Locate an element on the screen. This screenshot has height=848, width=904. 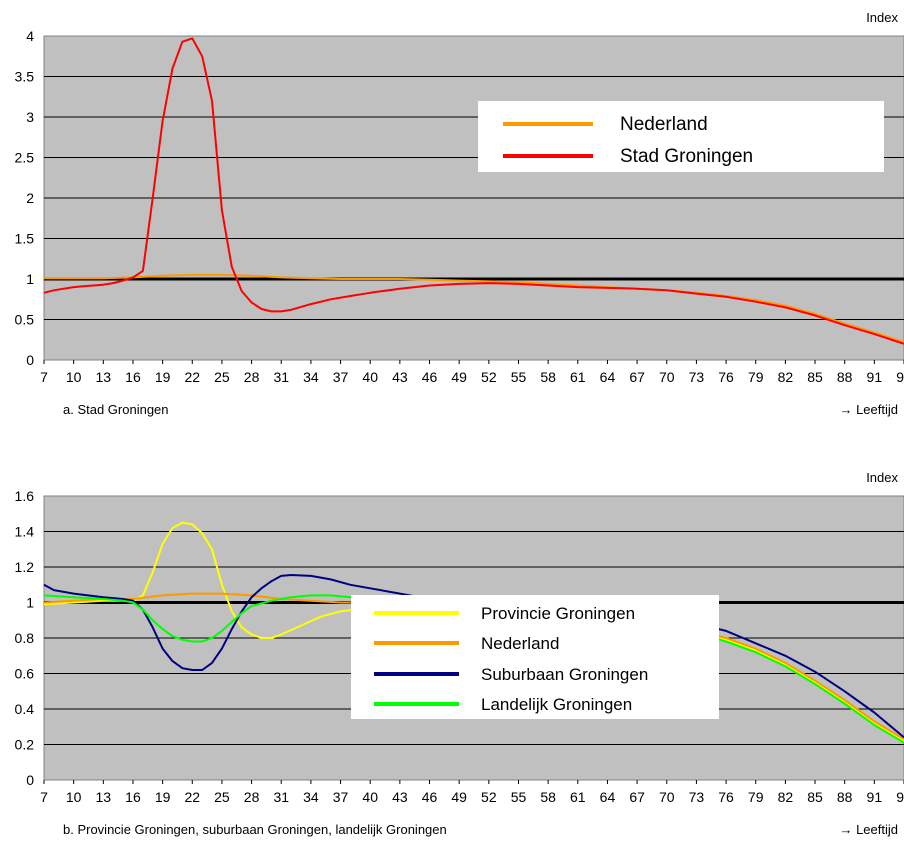
y-tick-label: 2.5 is located at coordinates (25, 158).